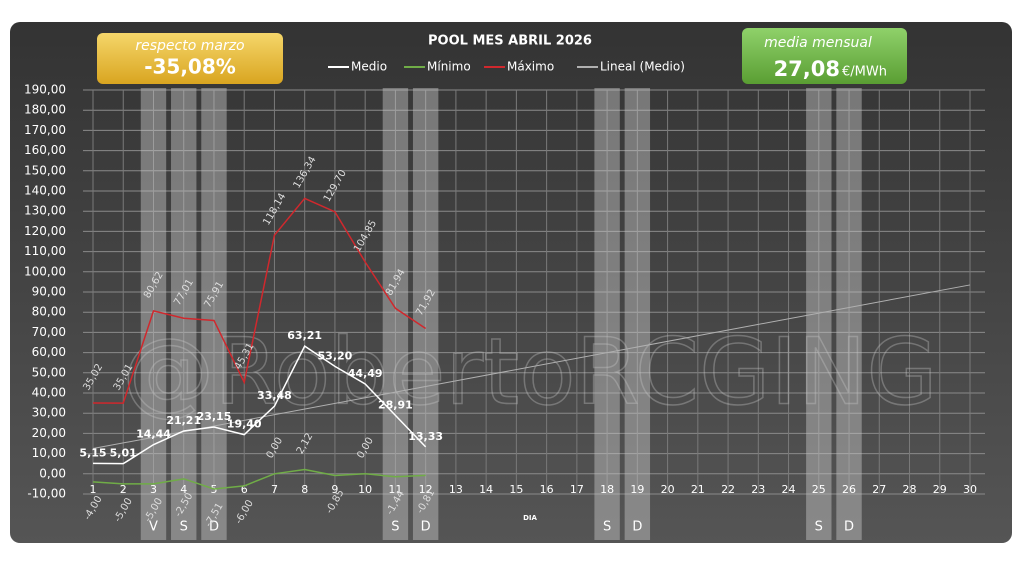 The width and height of the screenshot is (1024, 568). Describe the element at coordinates (698, 489) in the screenshot. I see `x-tick-label: 21` at that location.